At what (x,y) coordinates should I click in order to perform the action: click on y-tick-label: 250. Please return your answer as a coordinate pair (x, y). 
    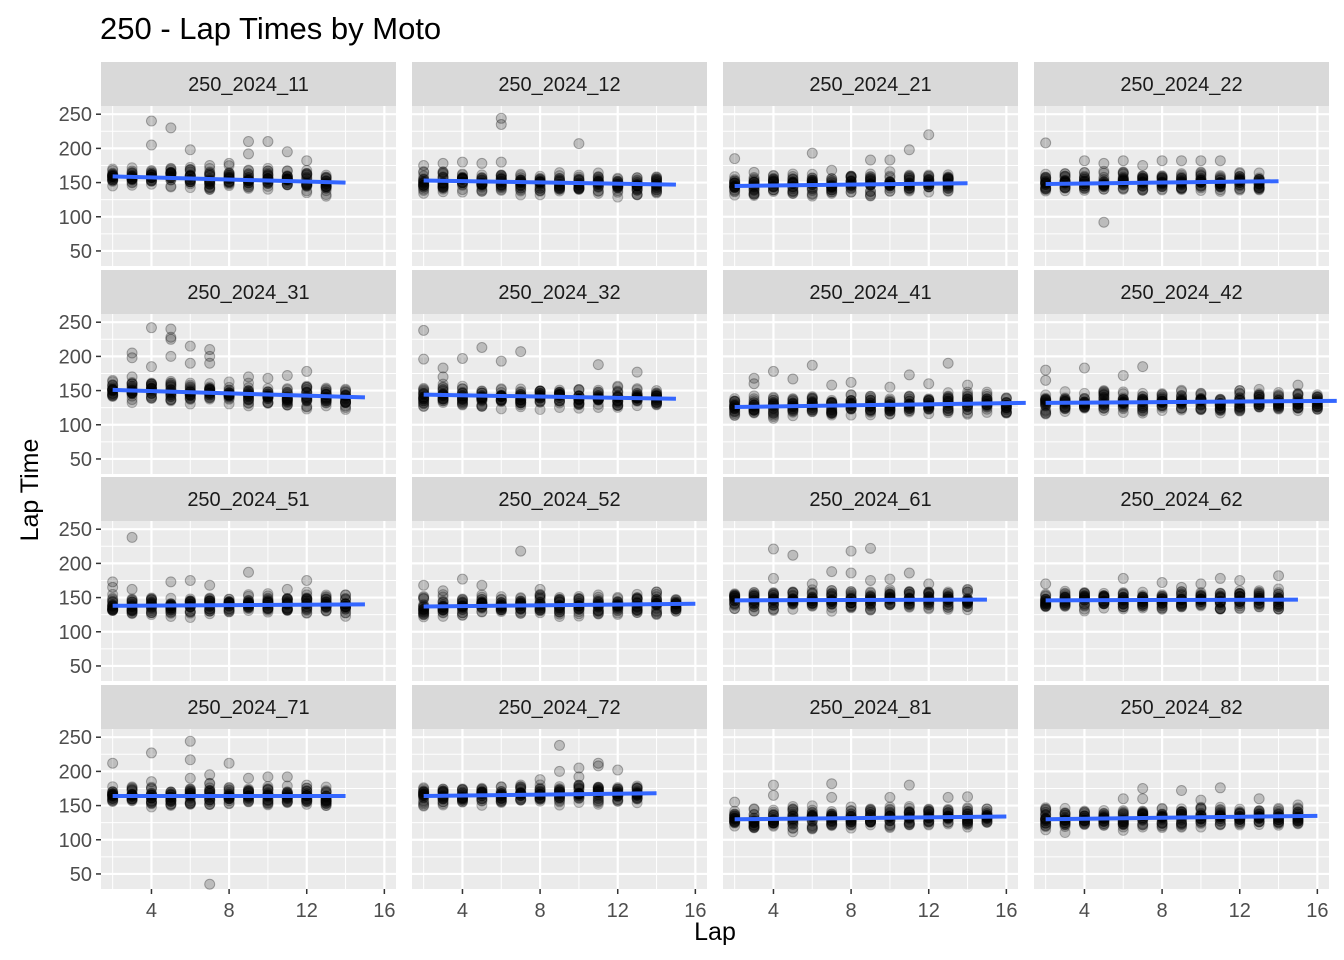
    Looking at the image, I should click on (75, 115).